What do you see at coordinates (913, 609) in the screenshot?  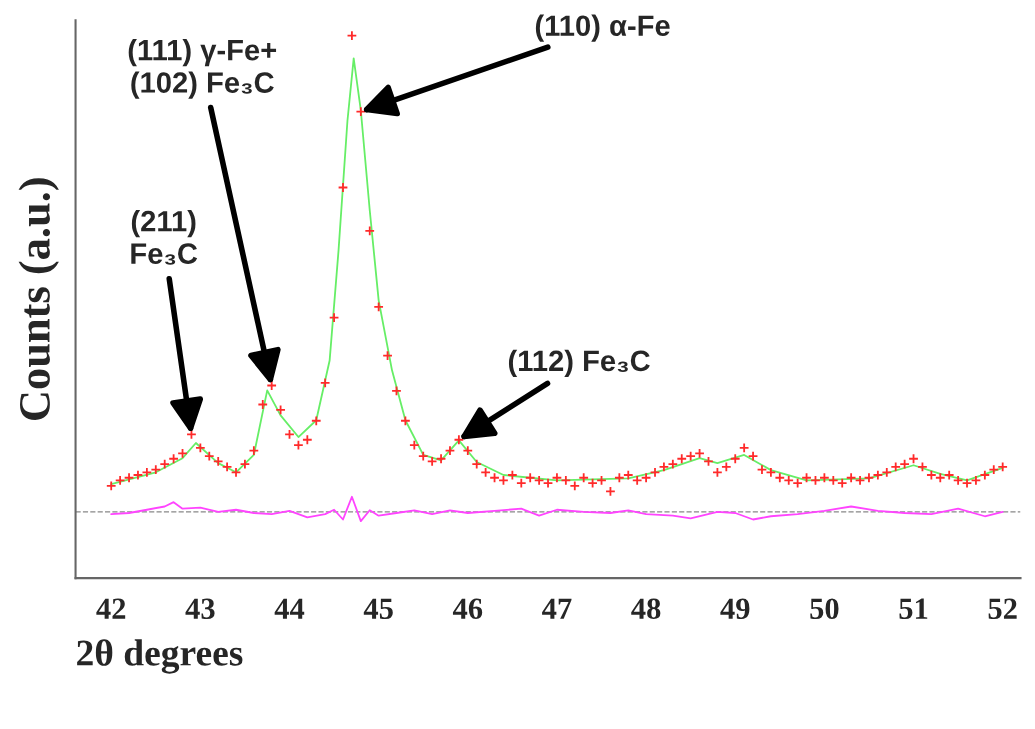 I see `x-tick-label: 51` at bounding box center [913, 609].